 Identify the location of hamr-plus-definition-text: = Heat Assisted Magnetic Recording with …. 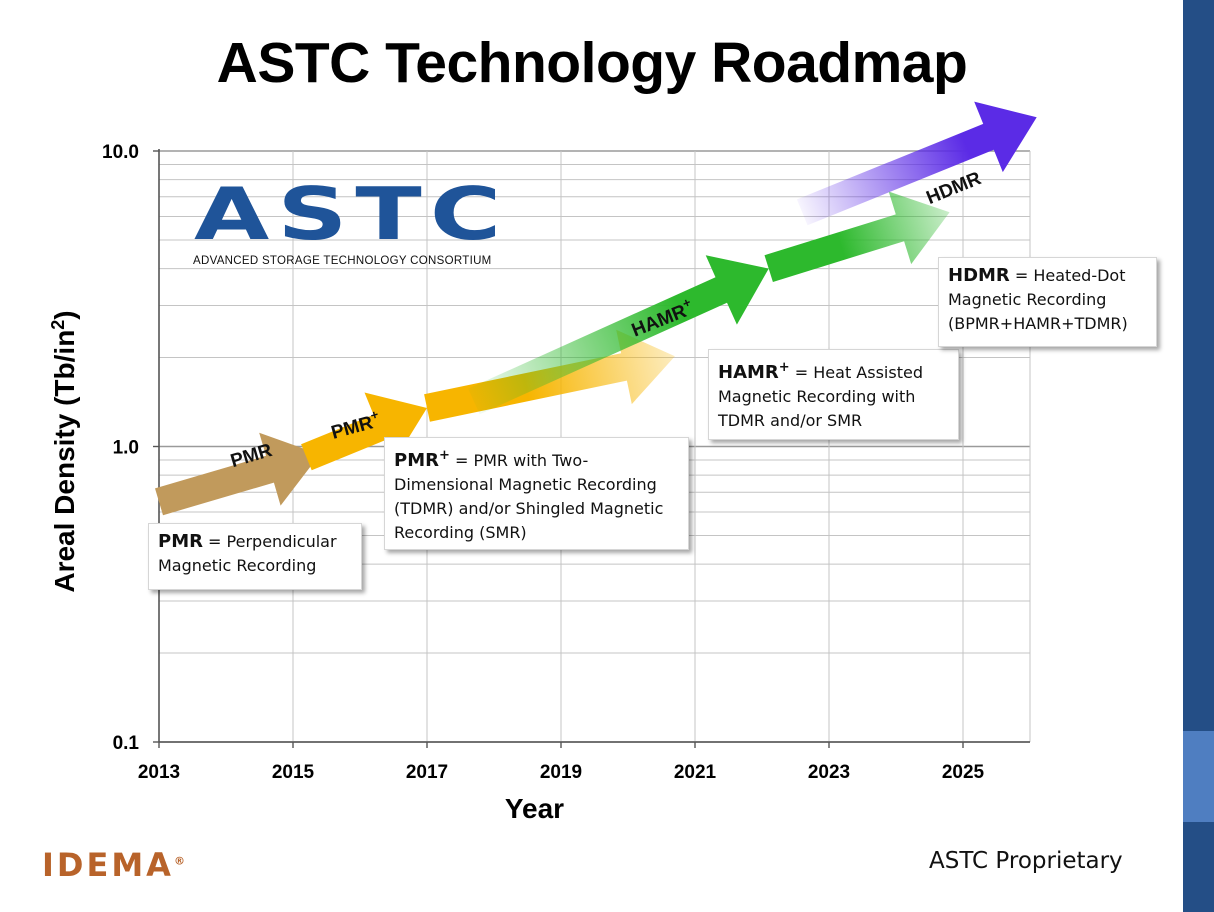
(820, 396).